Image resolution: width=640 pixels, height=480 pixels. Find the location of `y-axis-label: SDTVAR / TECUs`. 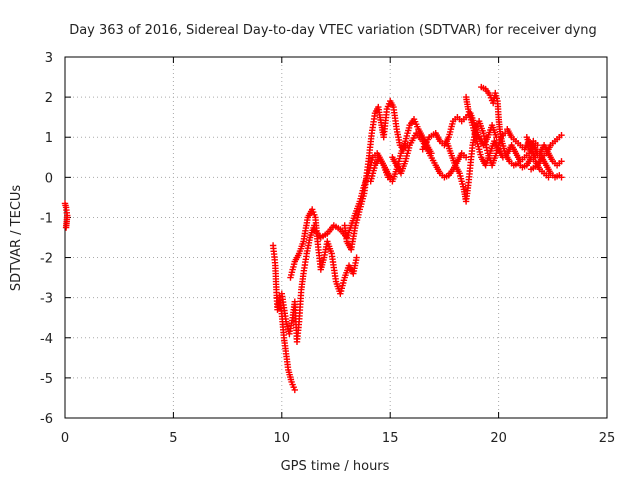

y-axis-label: SDTVAR / TECUs is located at coordinates (16, 238).